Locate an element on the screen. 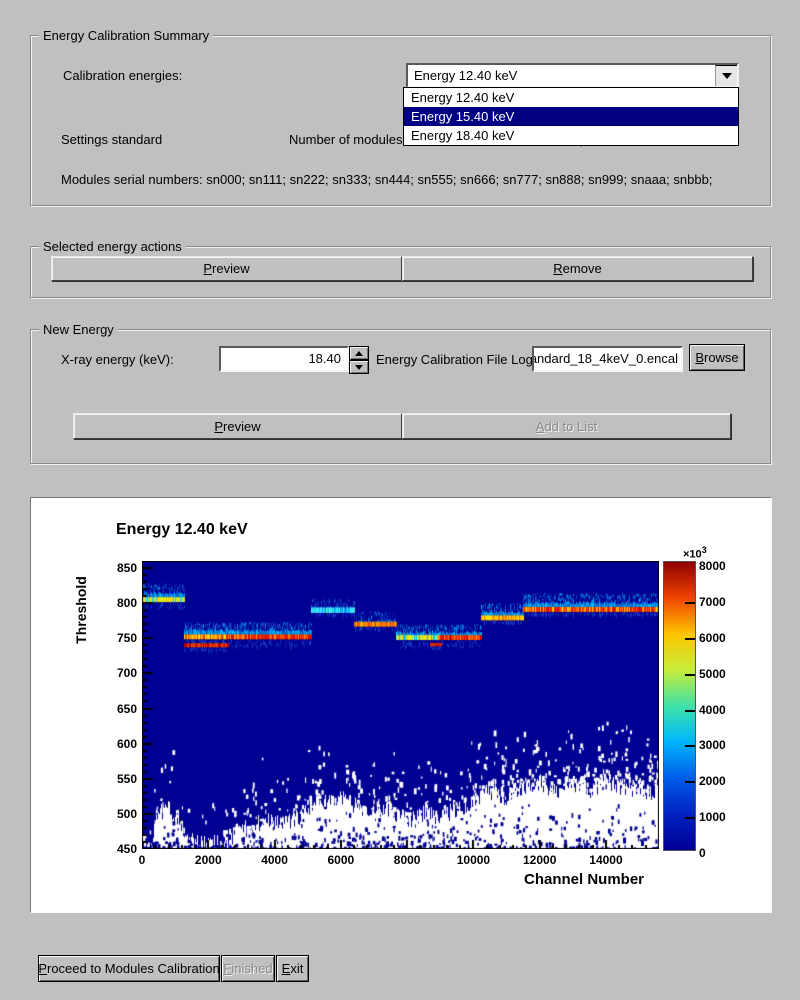  group-title: Energy Calibration Summary is located at coordinates (126, 35).